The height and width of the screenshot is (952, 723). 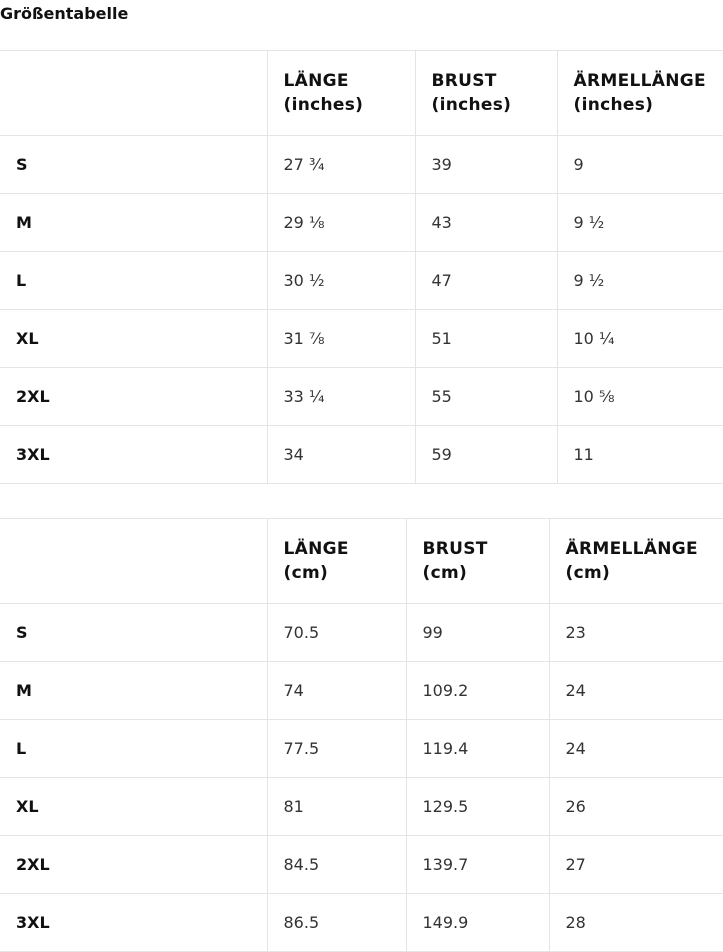 I want to click on measurement-cell: 109.2, so click(x=477, y=690).